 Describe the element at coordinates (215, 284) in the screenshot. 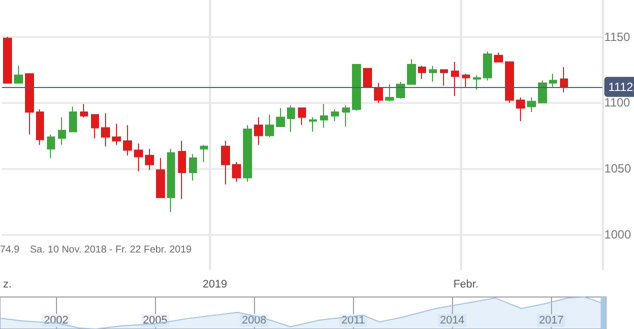

I see `x-tick-label: 2019` at that location.